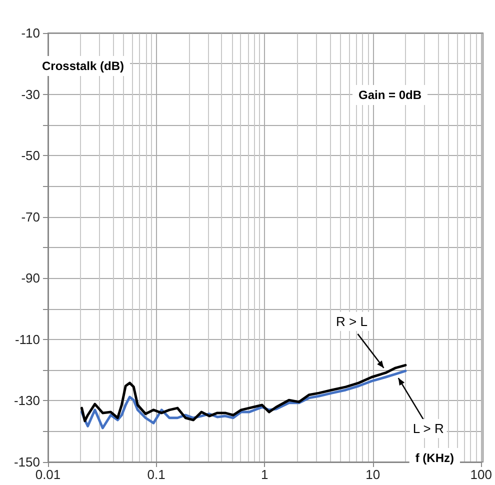 This screenshot has height=485, width=495. I want to click on annotation: R > L, so click(352, 321).